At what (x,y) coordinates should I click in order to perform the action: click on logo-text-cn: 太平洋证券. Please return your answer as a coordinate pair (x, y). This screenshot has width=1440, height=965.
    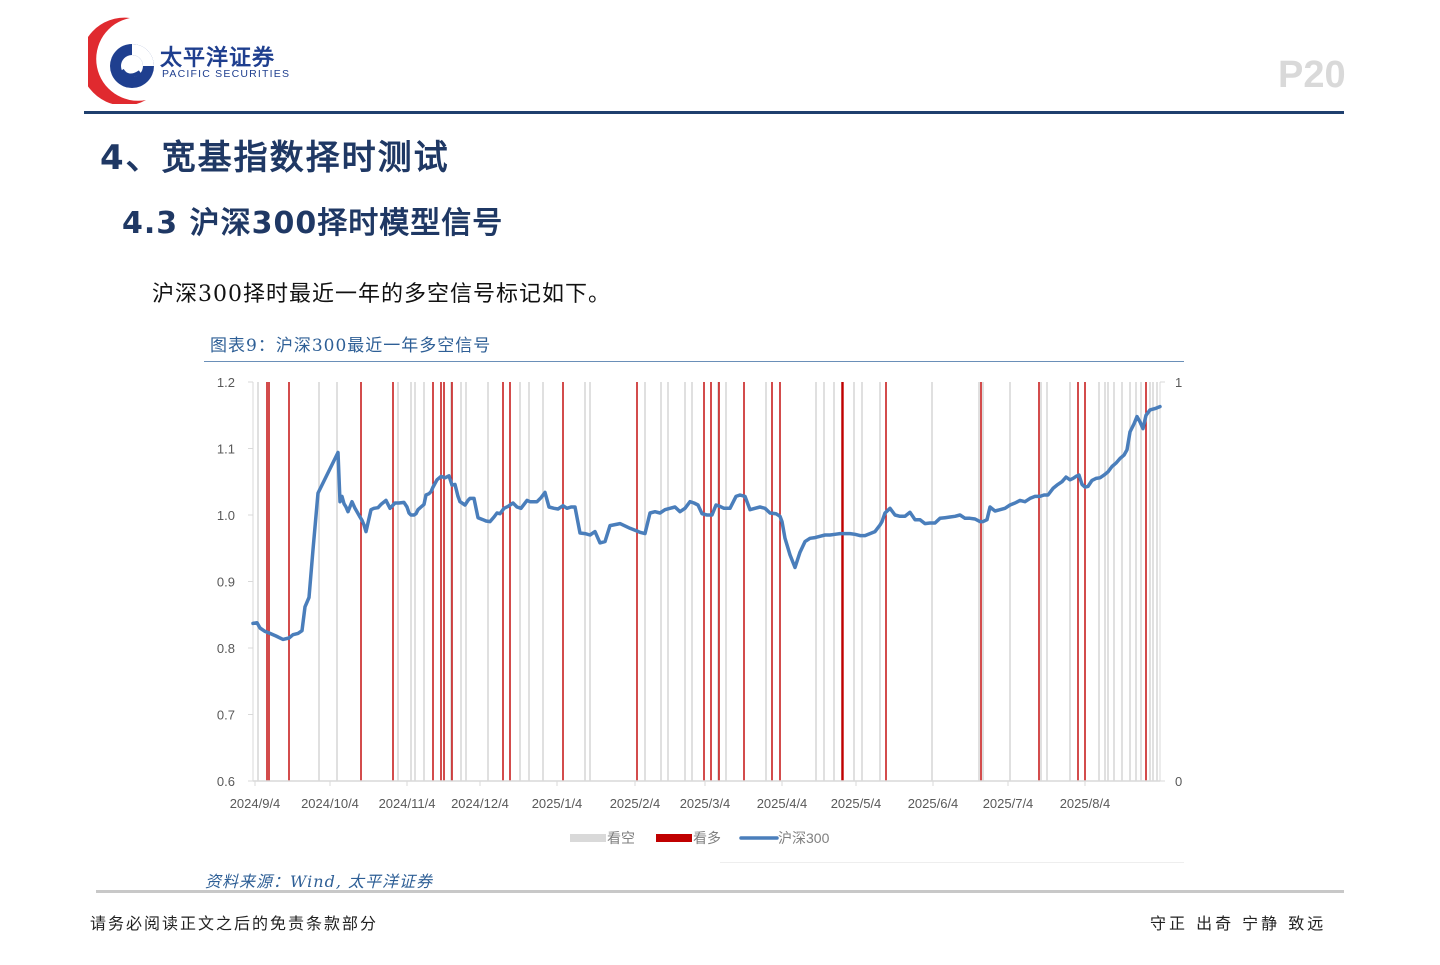
    Looking at the image, I should click on (218, 58).